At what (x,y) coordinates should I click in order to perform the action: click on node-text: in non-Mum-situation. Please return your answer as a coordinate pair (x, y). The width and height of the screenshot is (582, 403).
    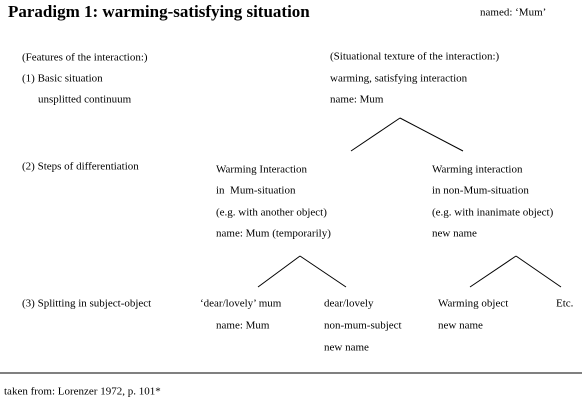
    Looking at the image, I should click on (480, 191).